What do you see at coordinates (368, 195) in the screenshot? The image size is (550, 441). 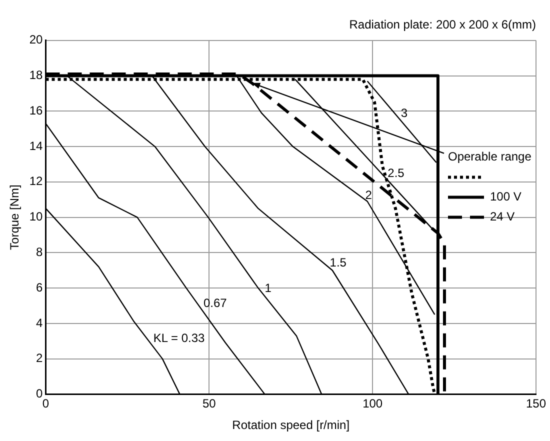 I see `annotation: 2` at bounding box center [368, 195].